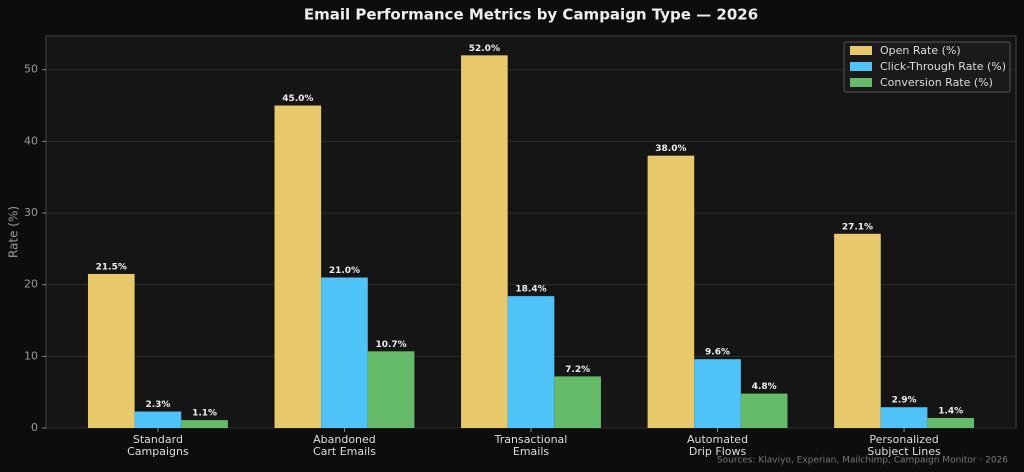  I want to click on legend-label: Conversion Rate (%), so click(936, 82).